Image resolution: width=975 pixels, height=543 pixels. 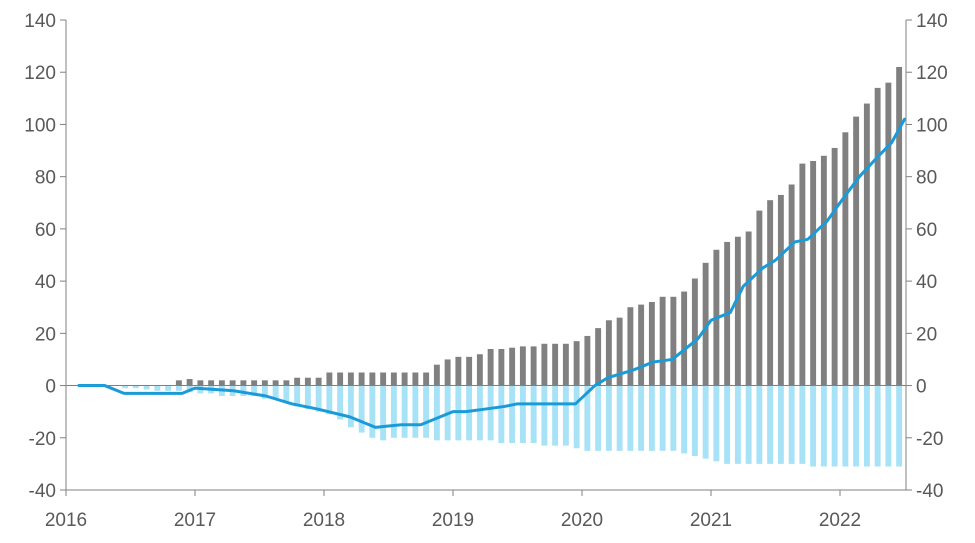 What do you see at coordinates (453, 520) in the screenshot?
I see `x-tick-label: 2019` at bounding box center [453, 520].